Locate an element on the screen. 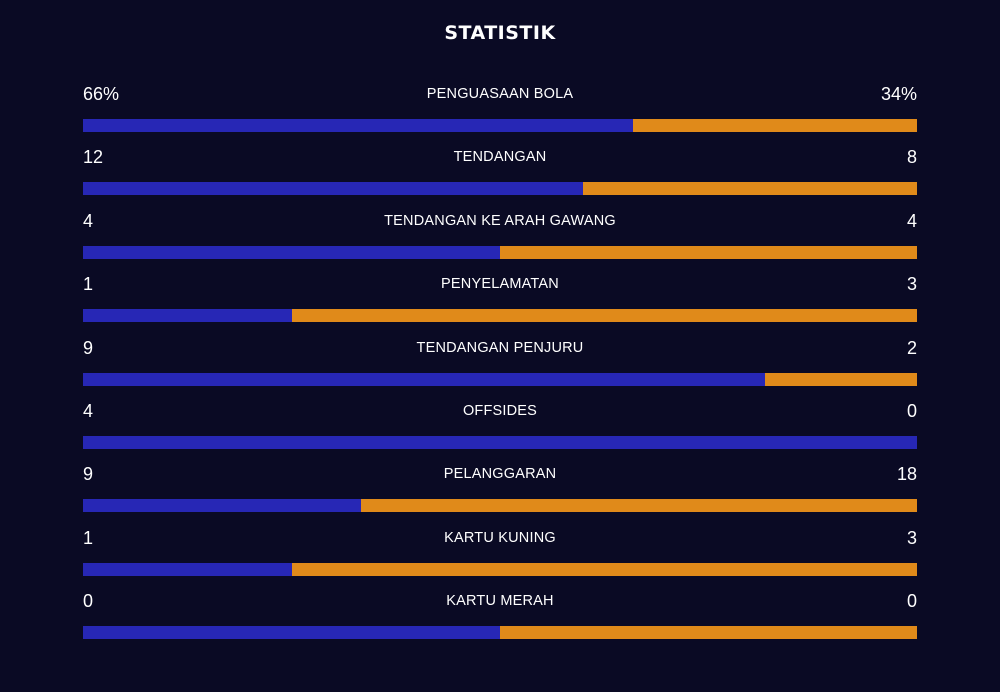 The image size is (1000, 692). panel-title: STATISTIK is located at coordinates (500, 33).